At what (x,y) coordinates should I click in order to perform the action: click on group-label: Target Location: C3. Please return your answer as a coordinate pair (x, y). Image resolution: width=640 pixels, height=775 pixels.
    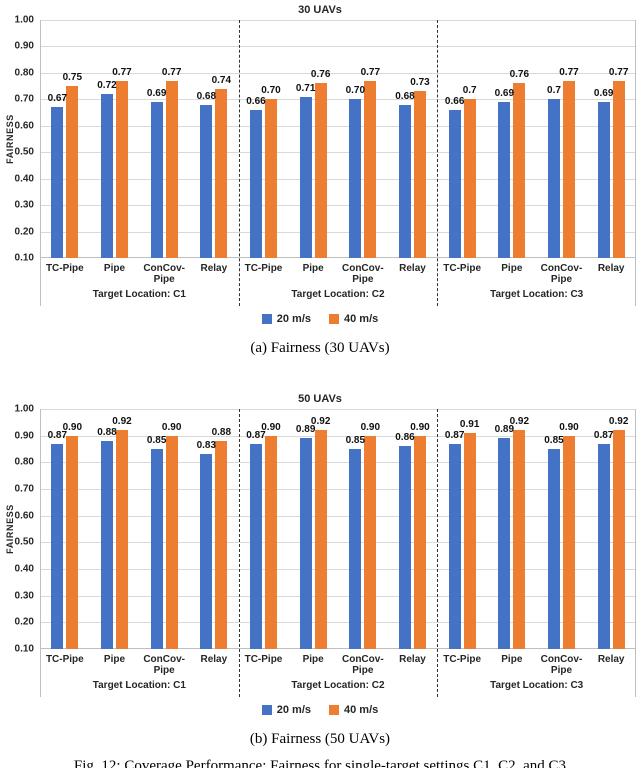
    Looking at the image, I should click on (537, 294).